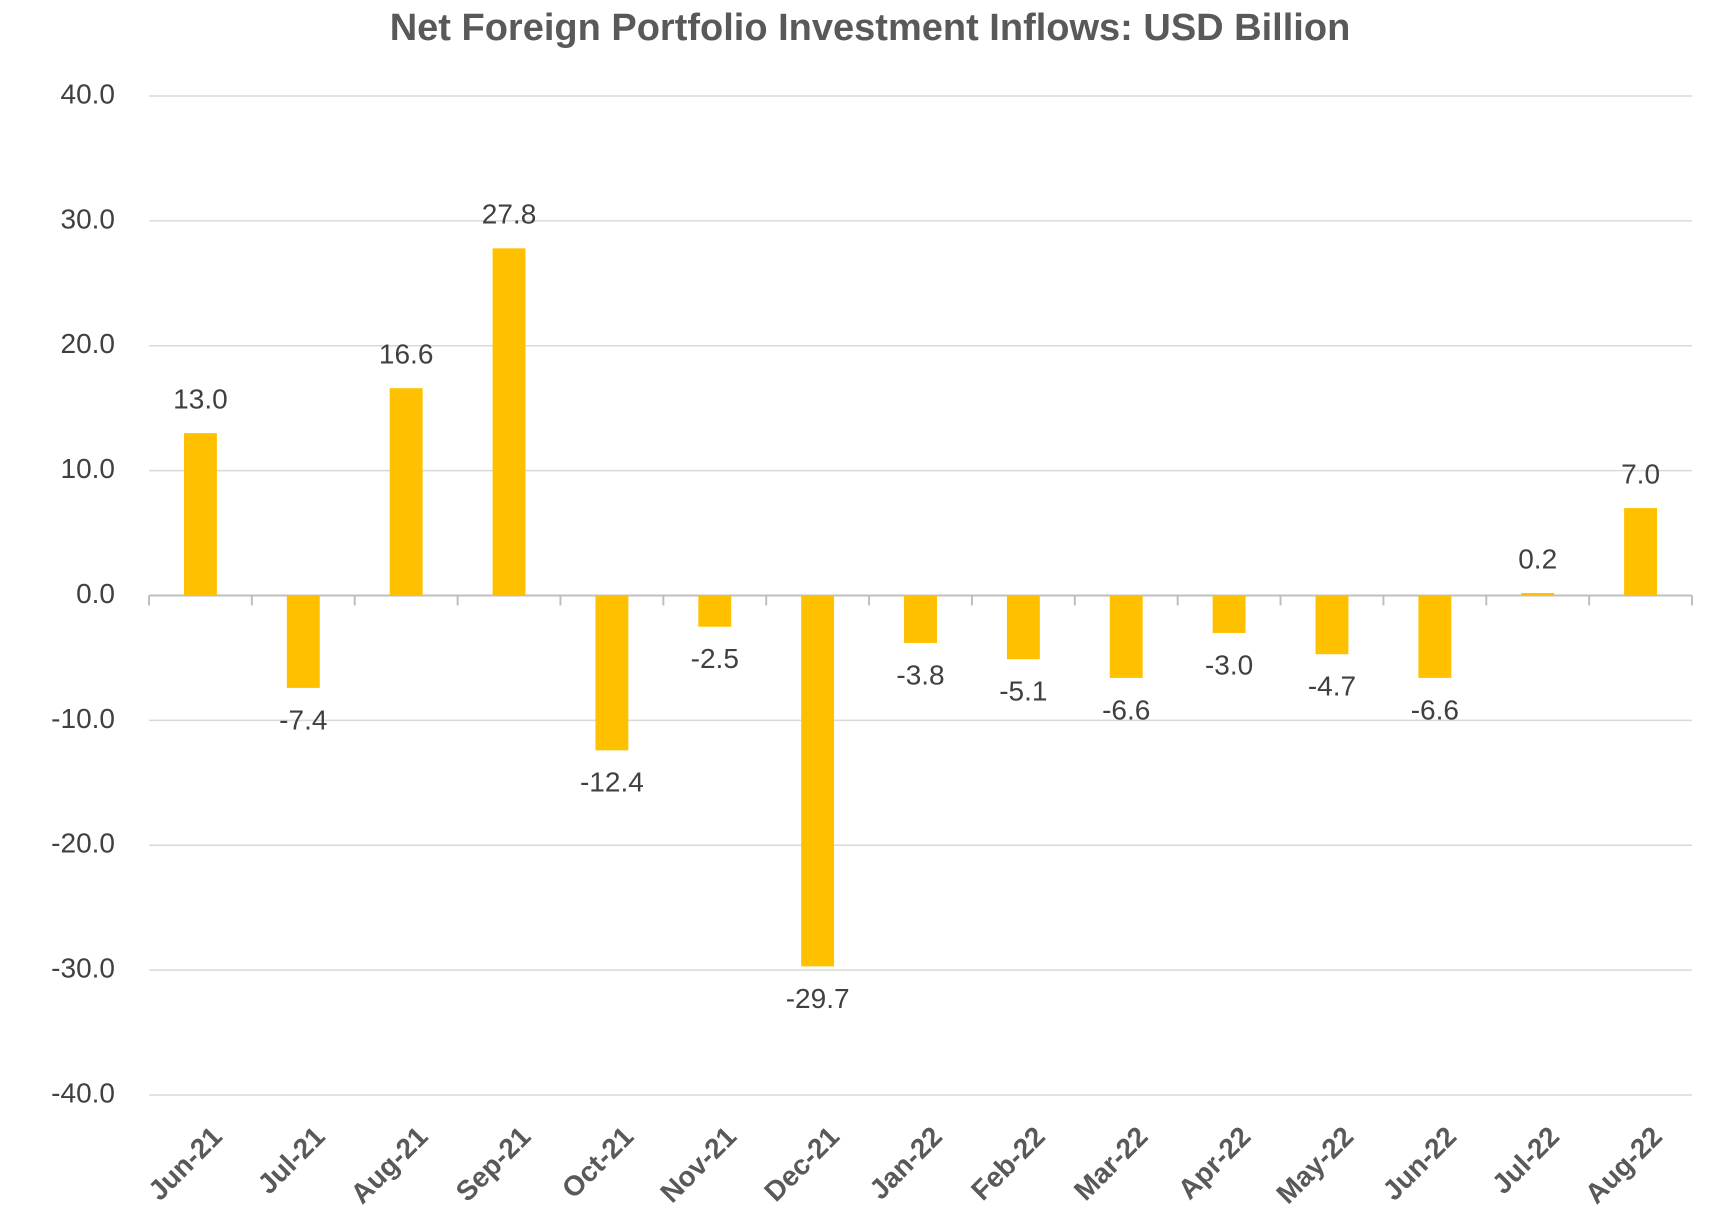 The width and height of the screenshot is (1709, 1229). What do you see at coordinates (1525, 1160) in the screenshot?
I see `x-tick-label: Jul-22` at bounding box center [1525, 1160].